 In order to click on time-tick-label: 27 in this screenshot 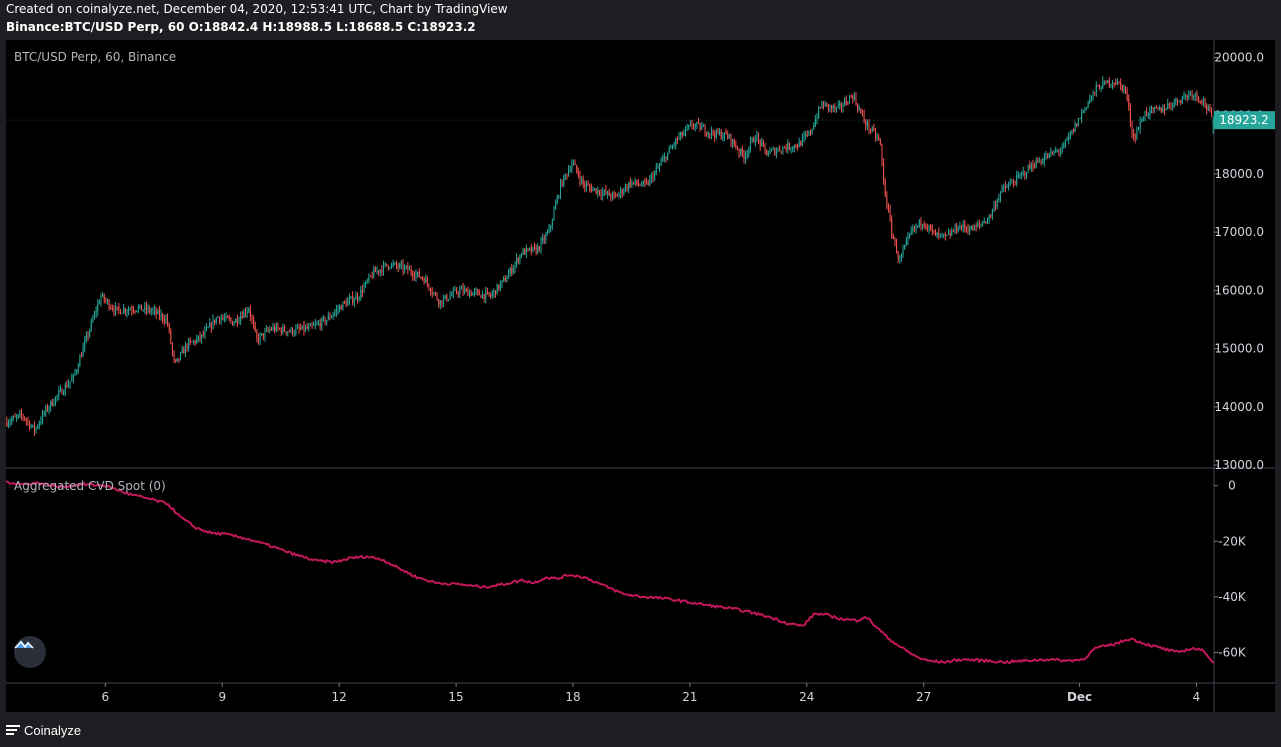, I will do `click(923, 697)`.